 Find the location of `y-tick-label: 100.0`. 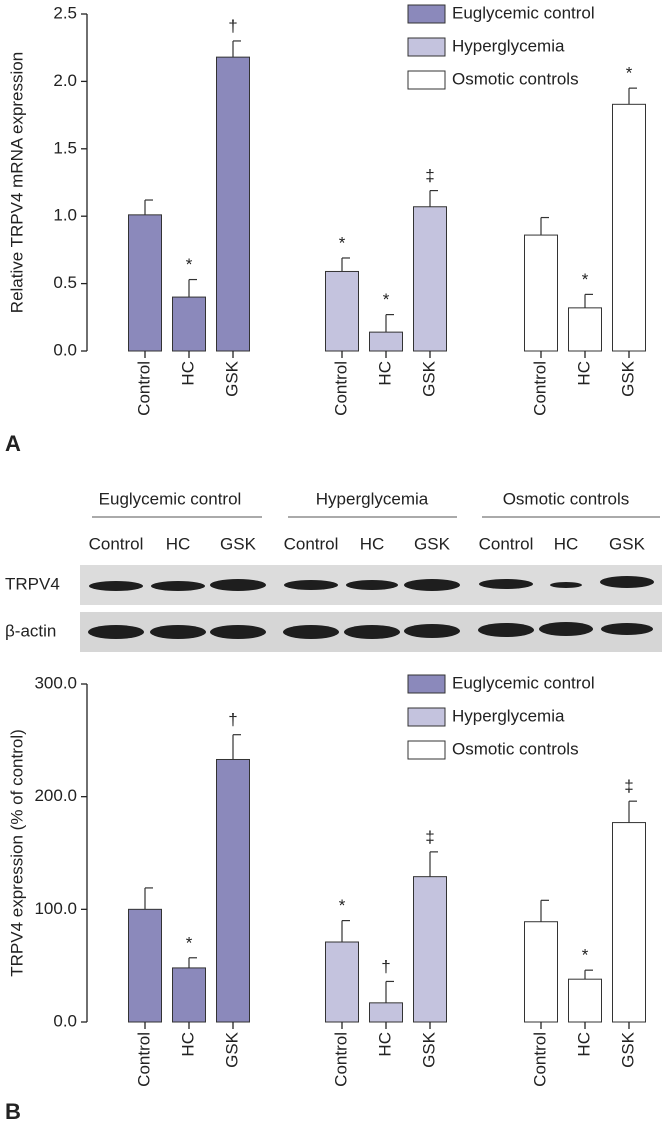

y-tick-label: 100.0 is located at coordinates (55, 908).